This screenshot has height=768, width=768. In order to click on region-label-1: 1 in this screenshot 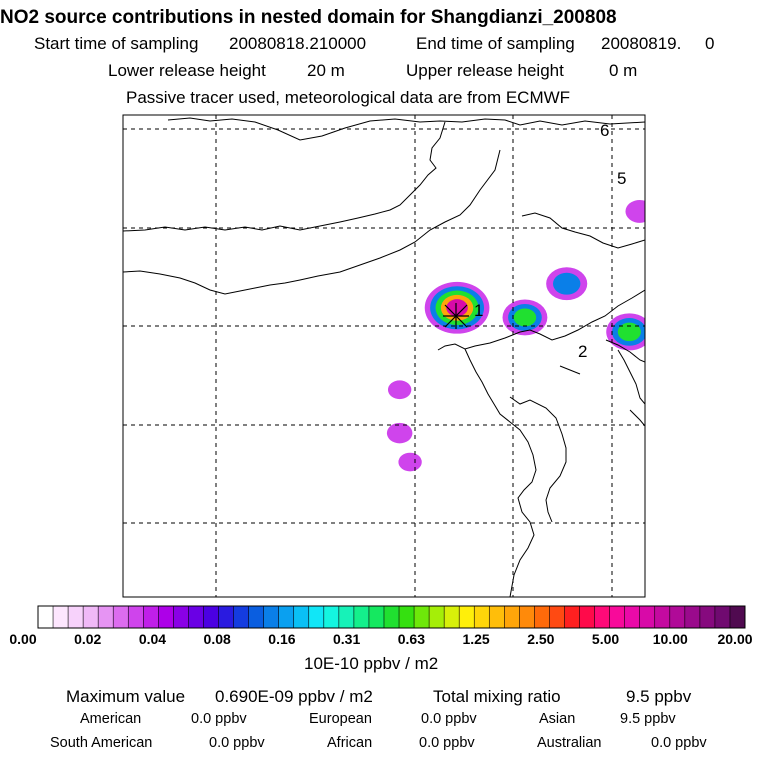, I will do `click(478, 310)`.